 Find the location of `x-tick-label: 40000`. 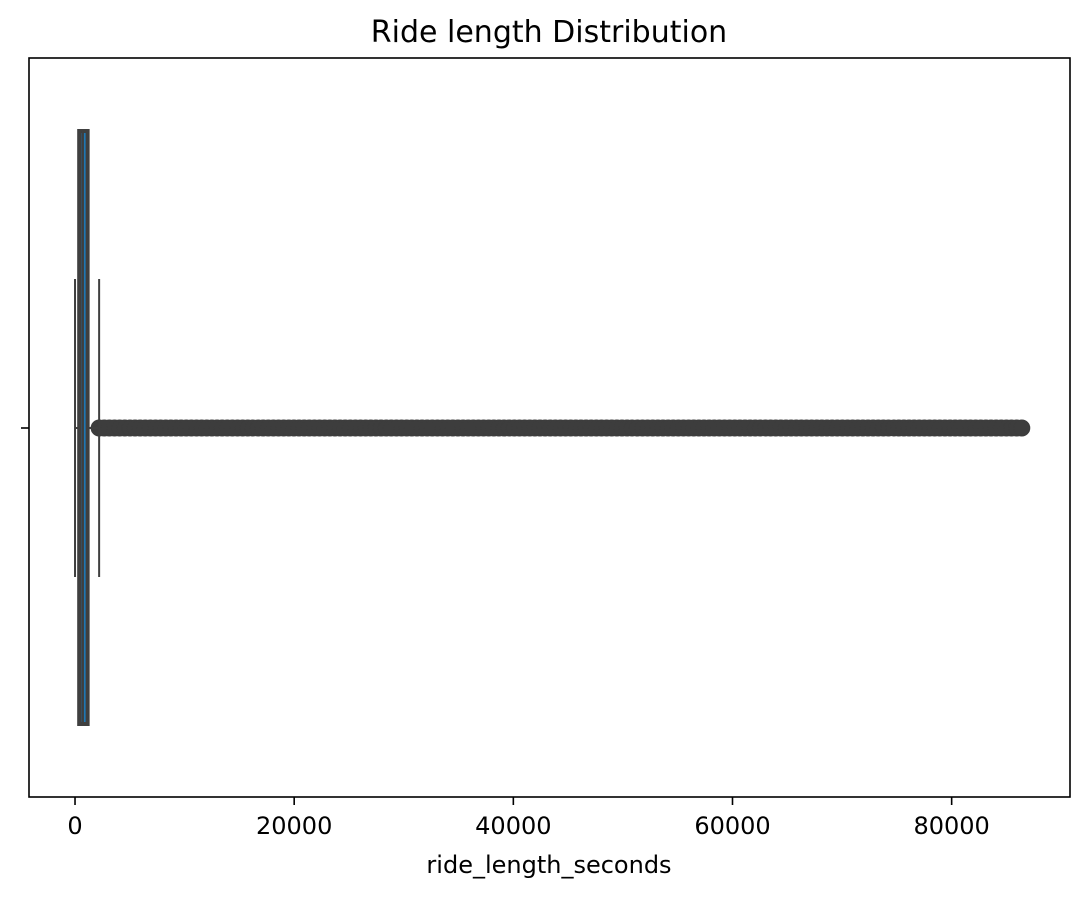

x-tick-label: 40000 is located at coordinates (513, 826).